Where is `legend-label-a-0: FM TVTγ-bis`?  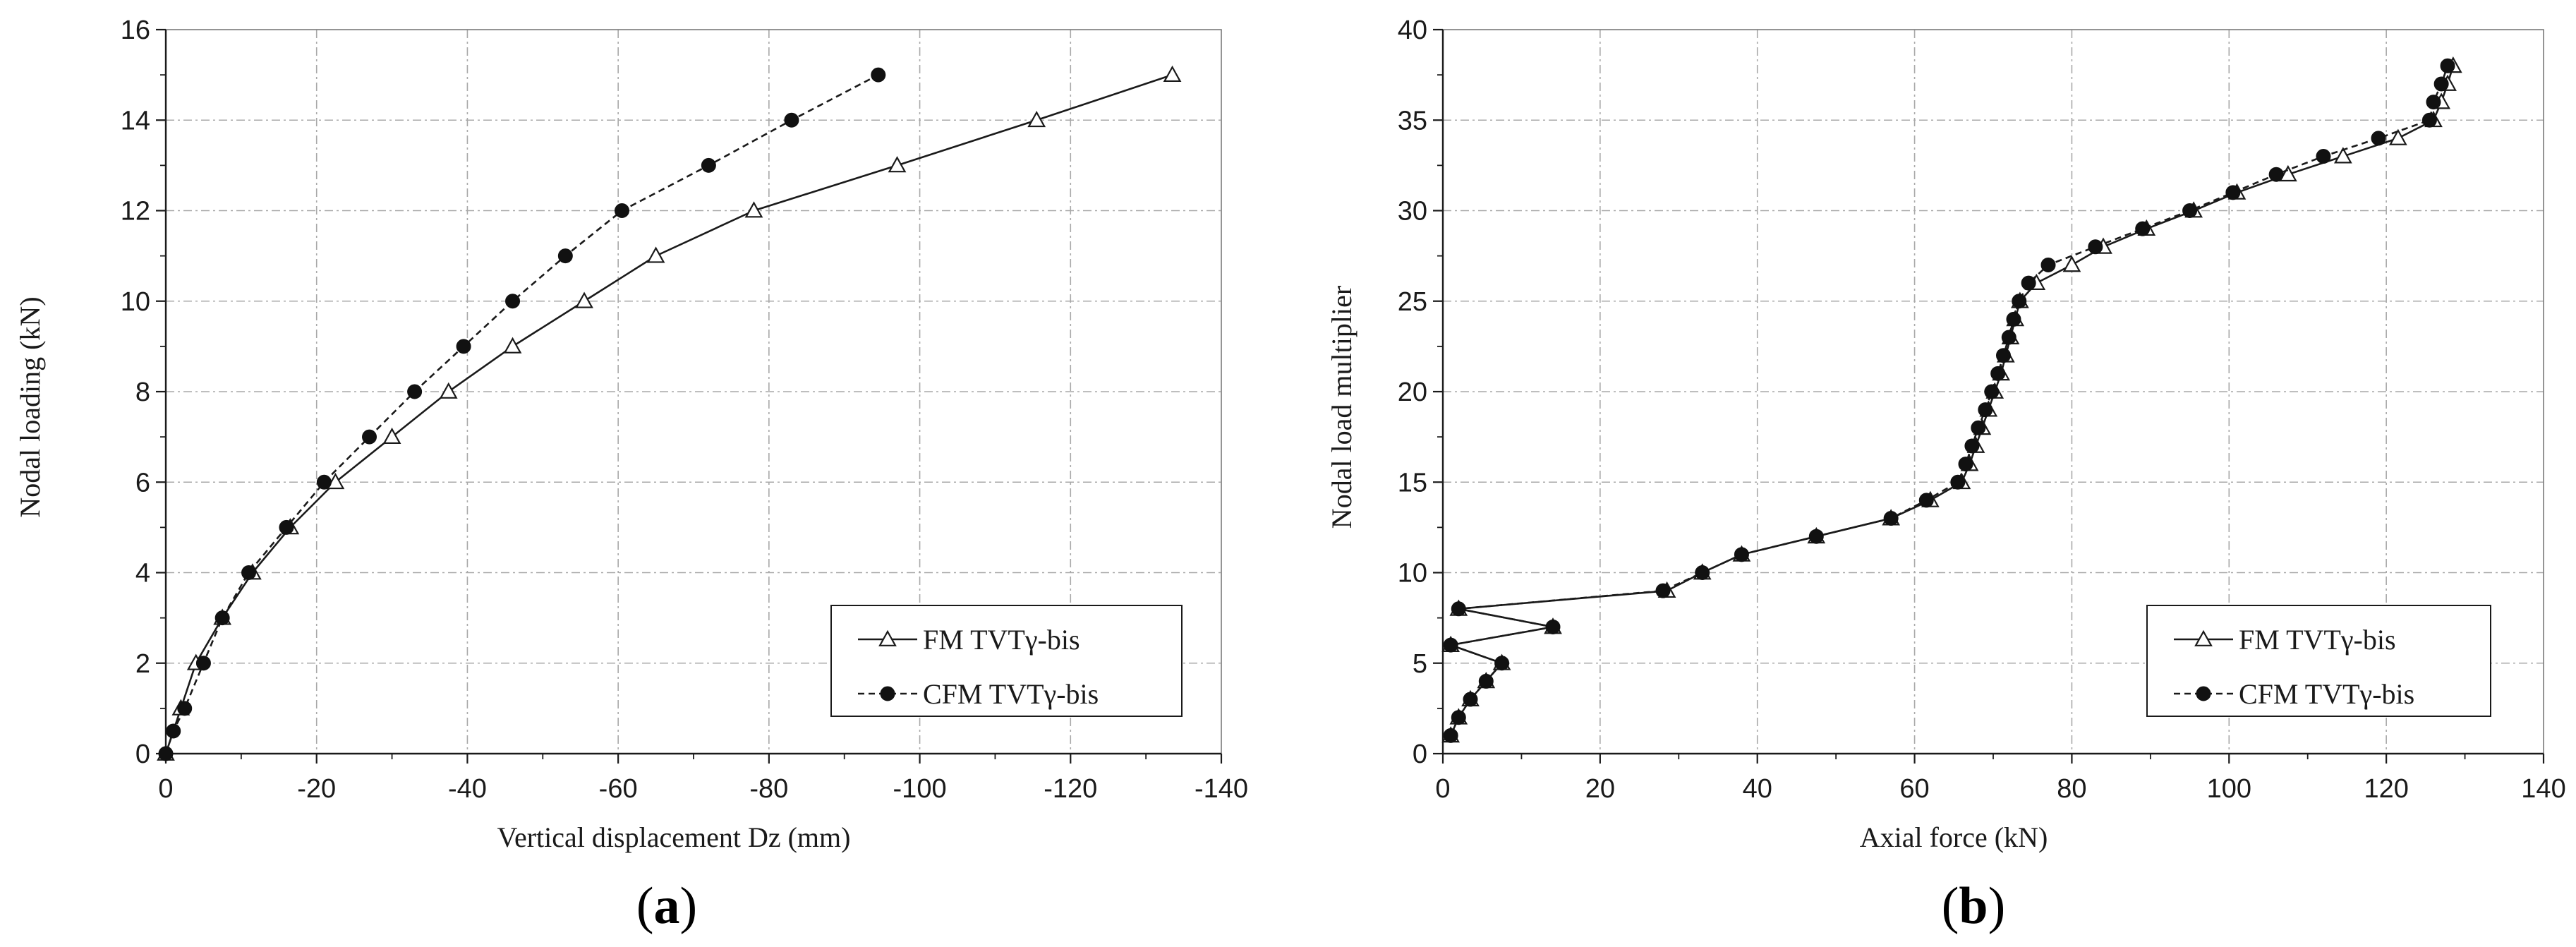
legend-label-a-0: FM TVTγ-bis is located at coordinates (1002, 640).